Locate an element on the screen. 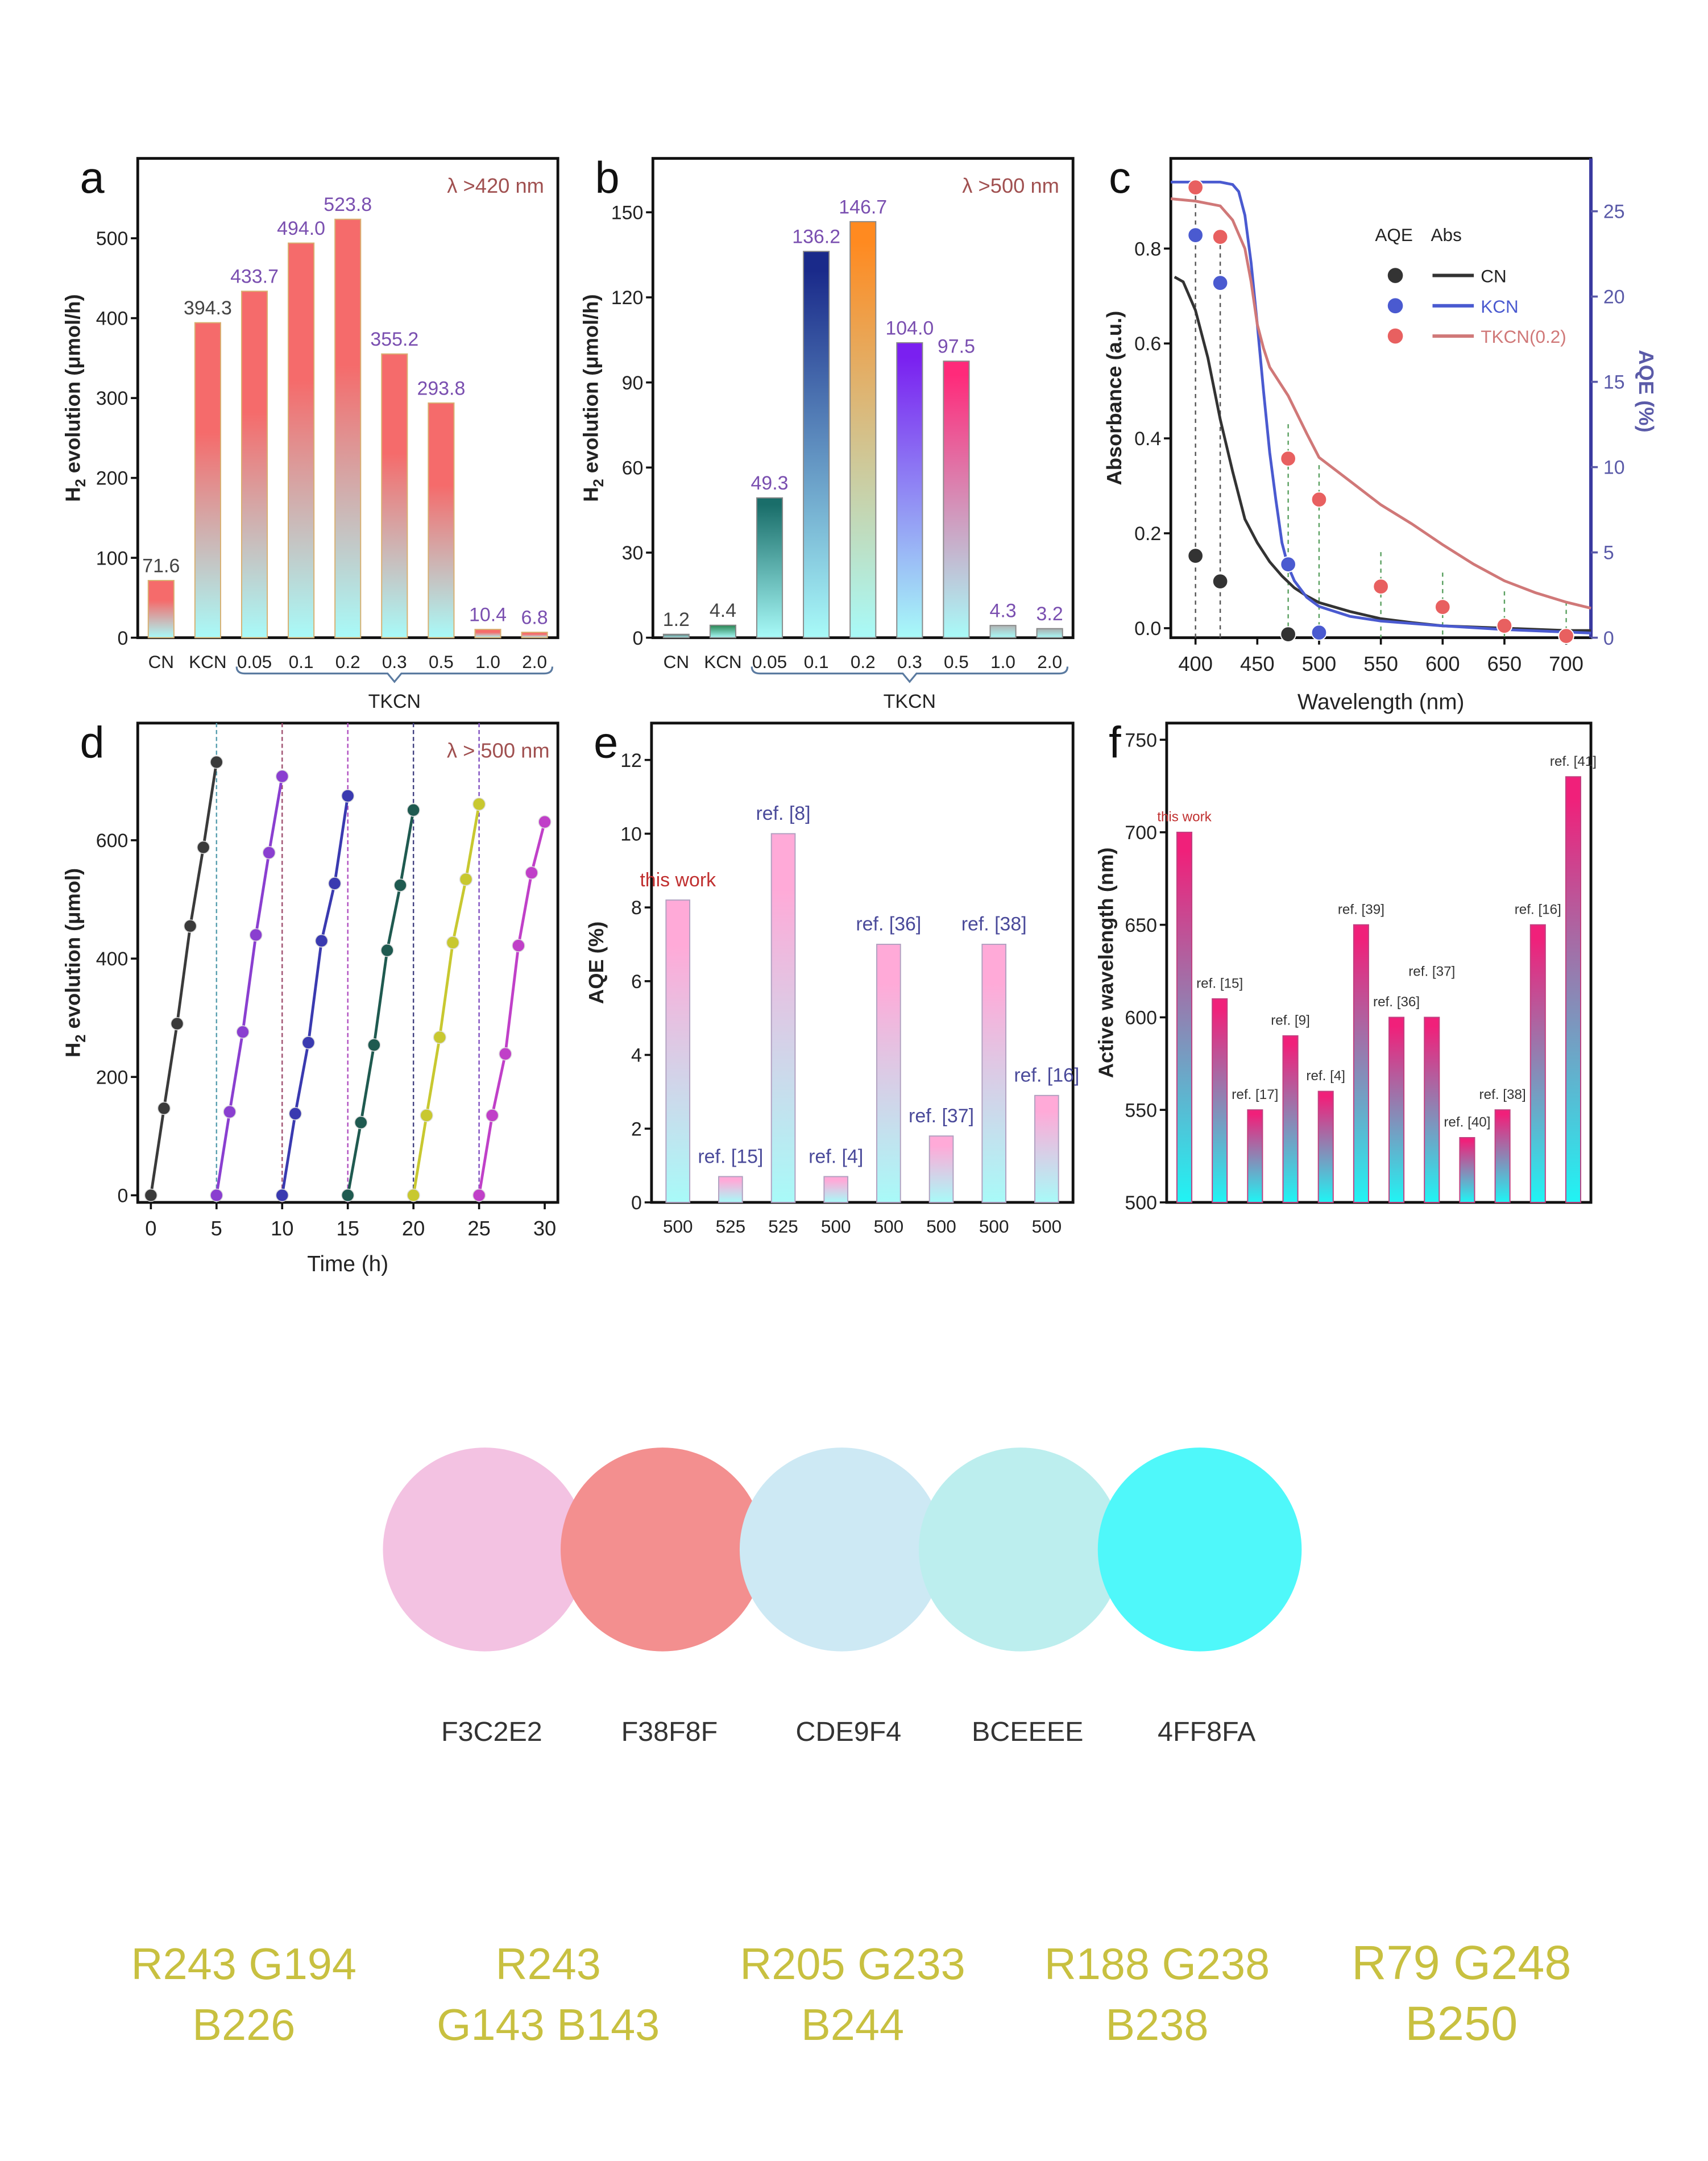  wavelength-annotation: λ >420 nm is located at coordinates (495, 185).